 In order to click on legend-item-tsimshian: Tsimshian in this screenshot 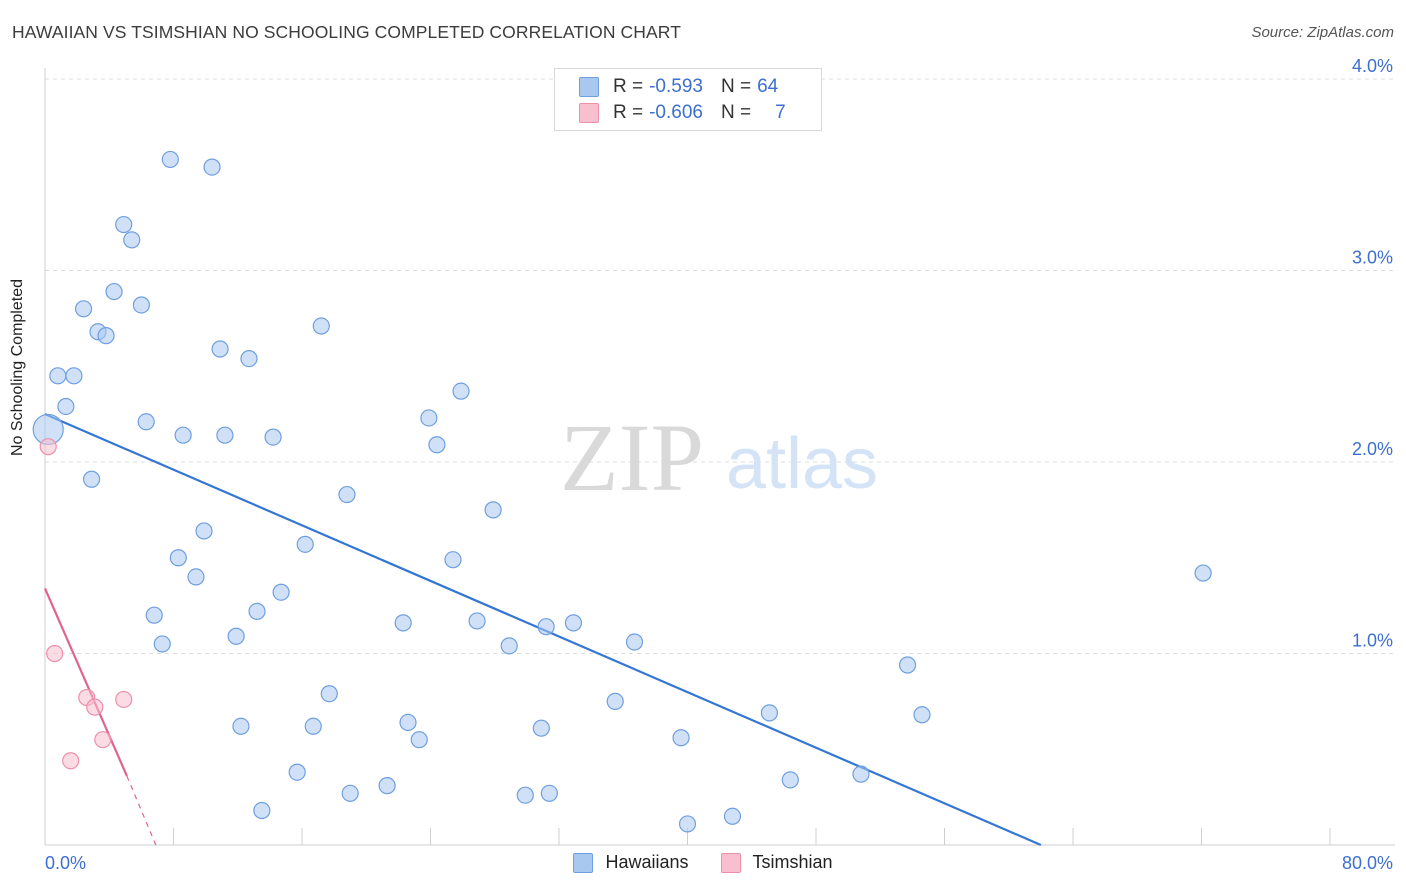, I will do `click(776, 862)`.